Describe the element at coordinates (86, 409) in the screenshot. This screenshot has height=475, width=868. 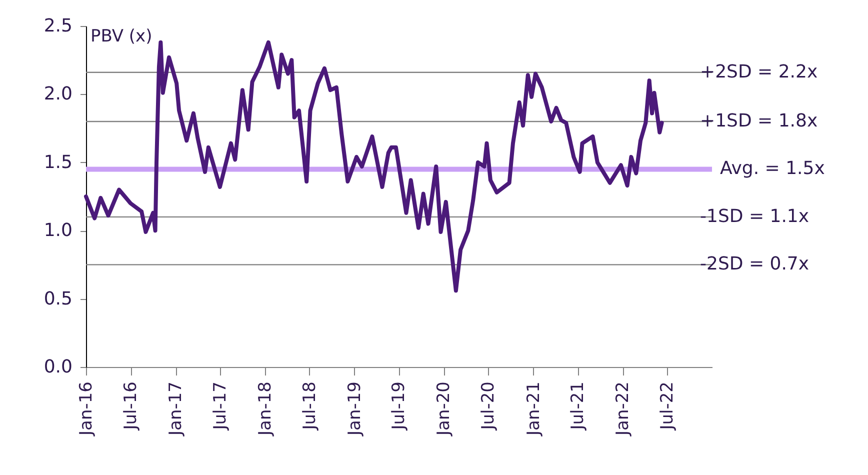
I see `x-tick-label: Jan-16` at that location.